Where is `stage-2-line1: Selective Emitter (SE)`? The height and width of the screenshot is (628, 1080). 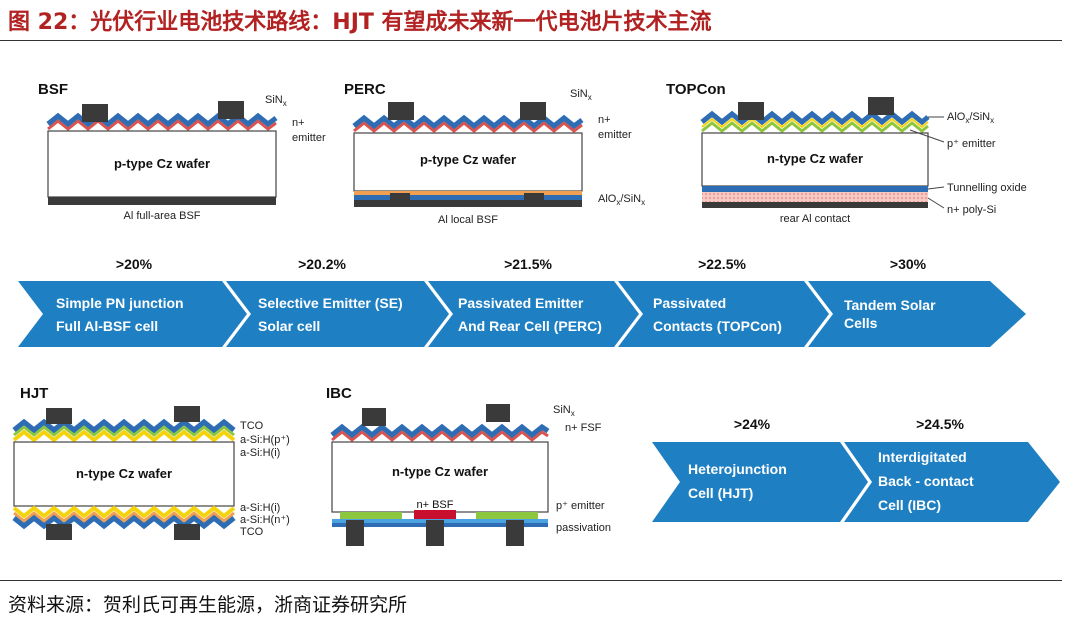 stage-2-line1: Selective Emitter (SE) is located at coordinates (330, 303).